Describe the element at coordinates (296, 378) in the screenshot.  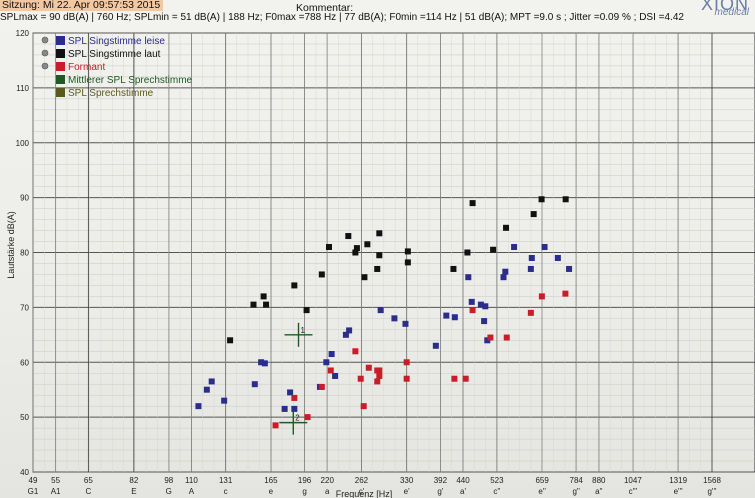
I see `speech-markers: 12` at that location.